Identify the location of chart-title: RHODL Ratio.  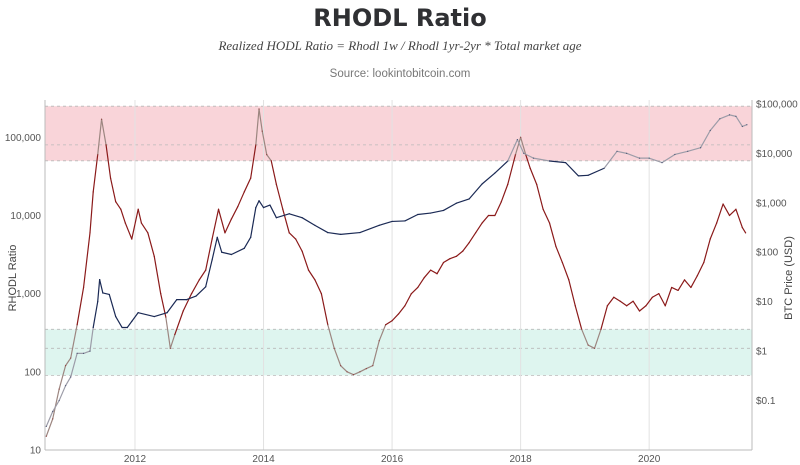
(400, 18).